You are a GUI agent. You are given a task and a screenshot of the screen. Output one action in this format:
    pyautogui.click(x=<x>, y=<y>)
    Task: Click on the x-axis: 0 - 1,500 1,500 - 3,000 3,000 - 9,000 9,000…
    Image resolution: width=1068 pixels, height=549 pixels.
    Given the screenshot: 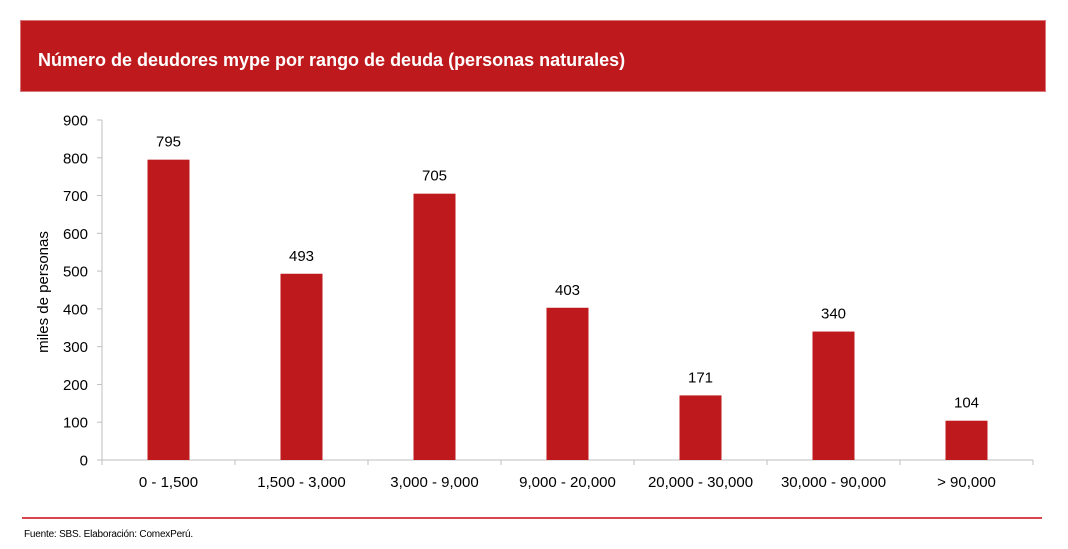 What is the action you would take?
    pyautogui.click(x=567, y=475)
    